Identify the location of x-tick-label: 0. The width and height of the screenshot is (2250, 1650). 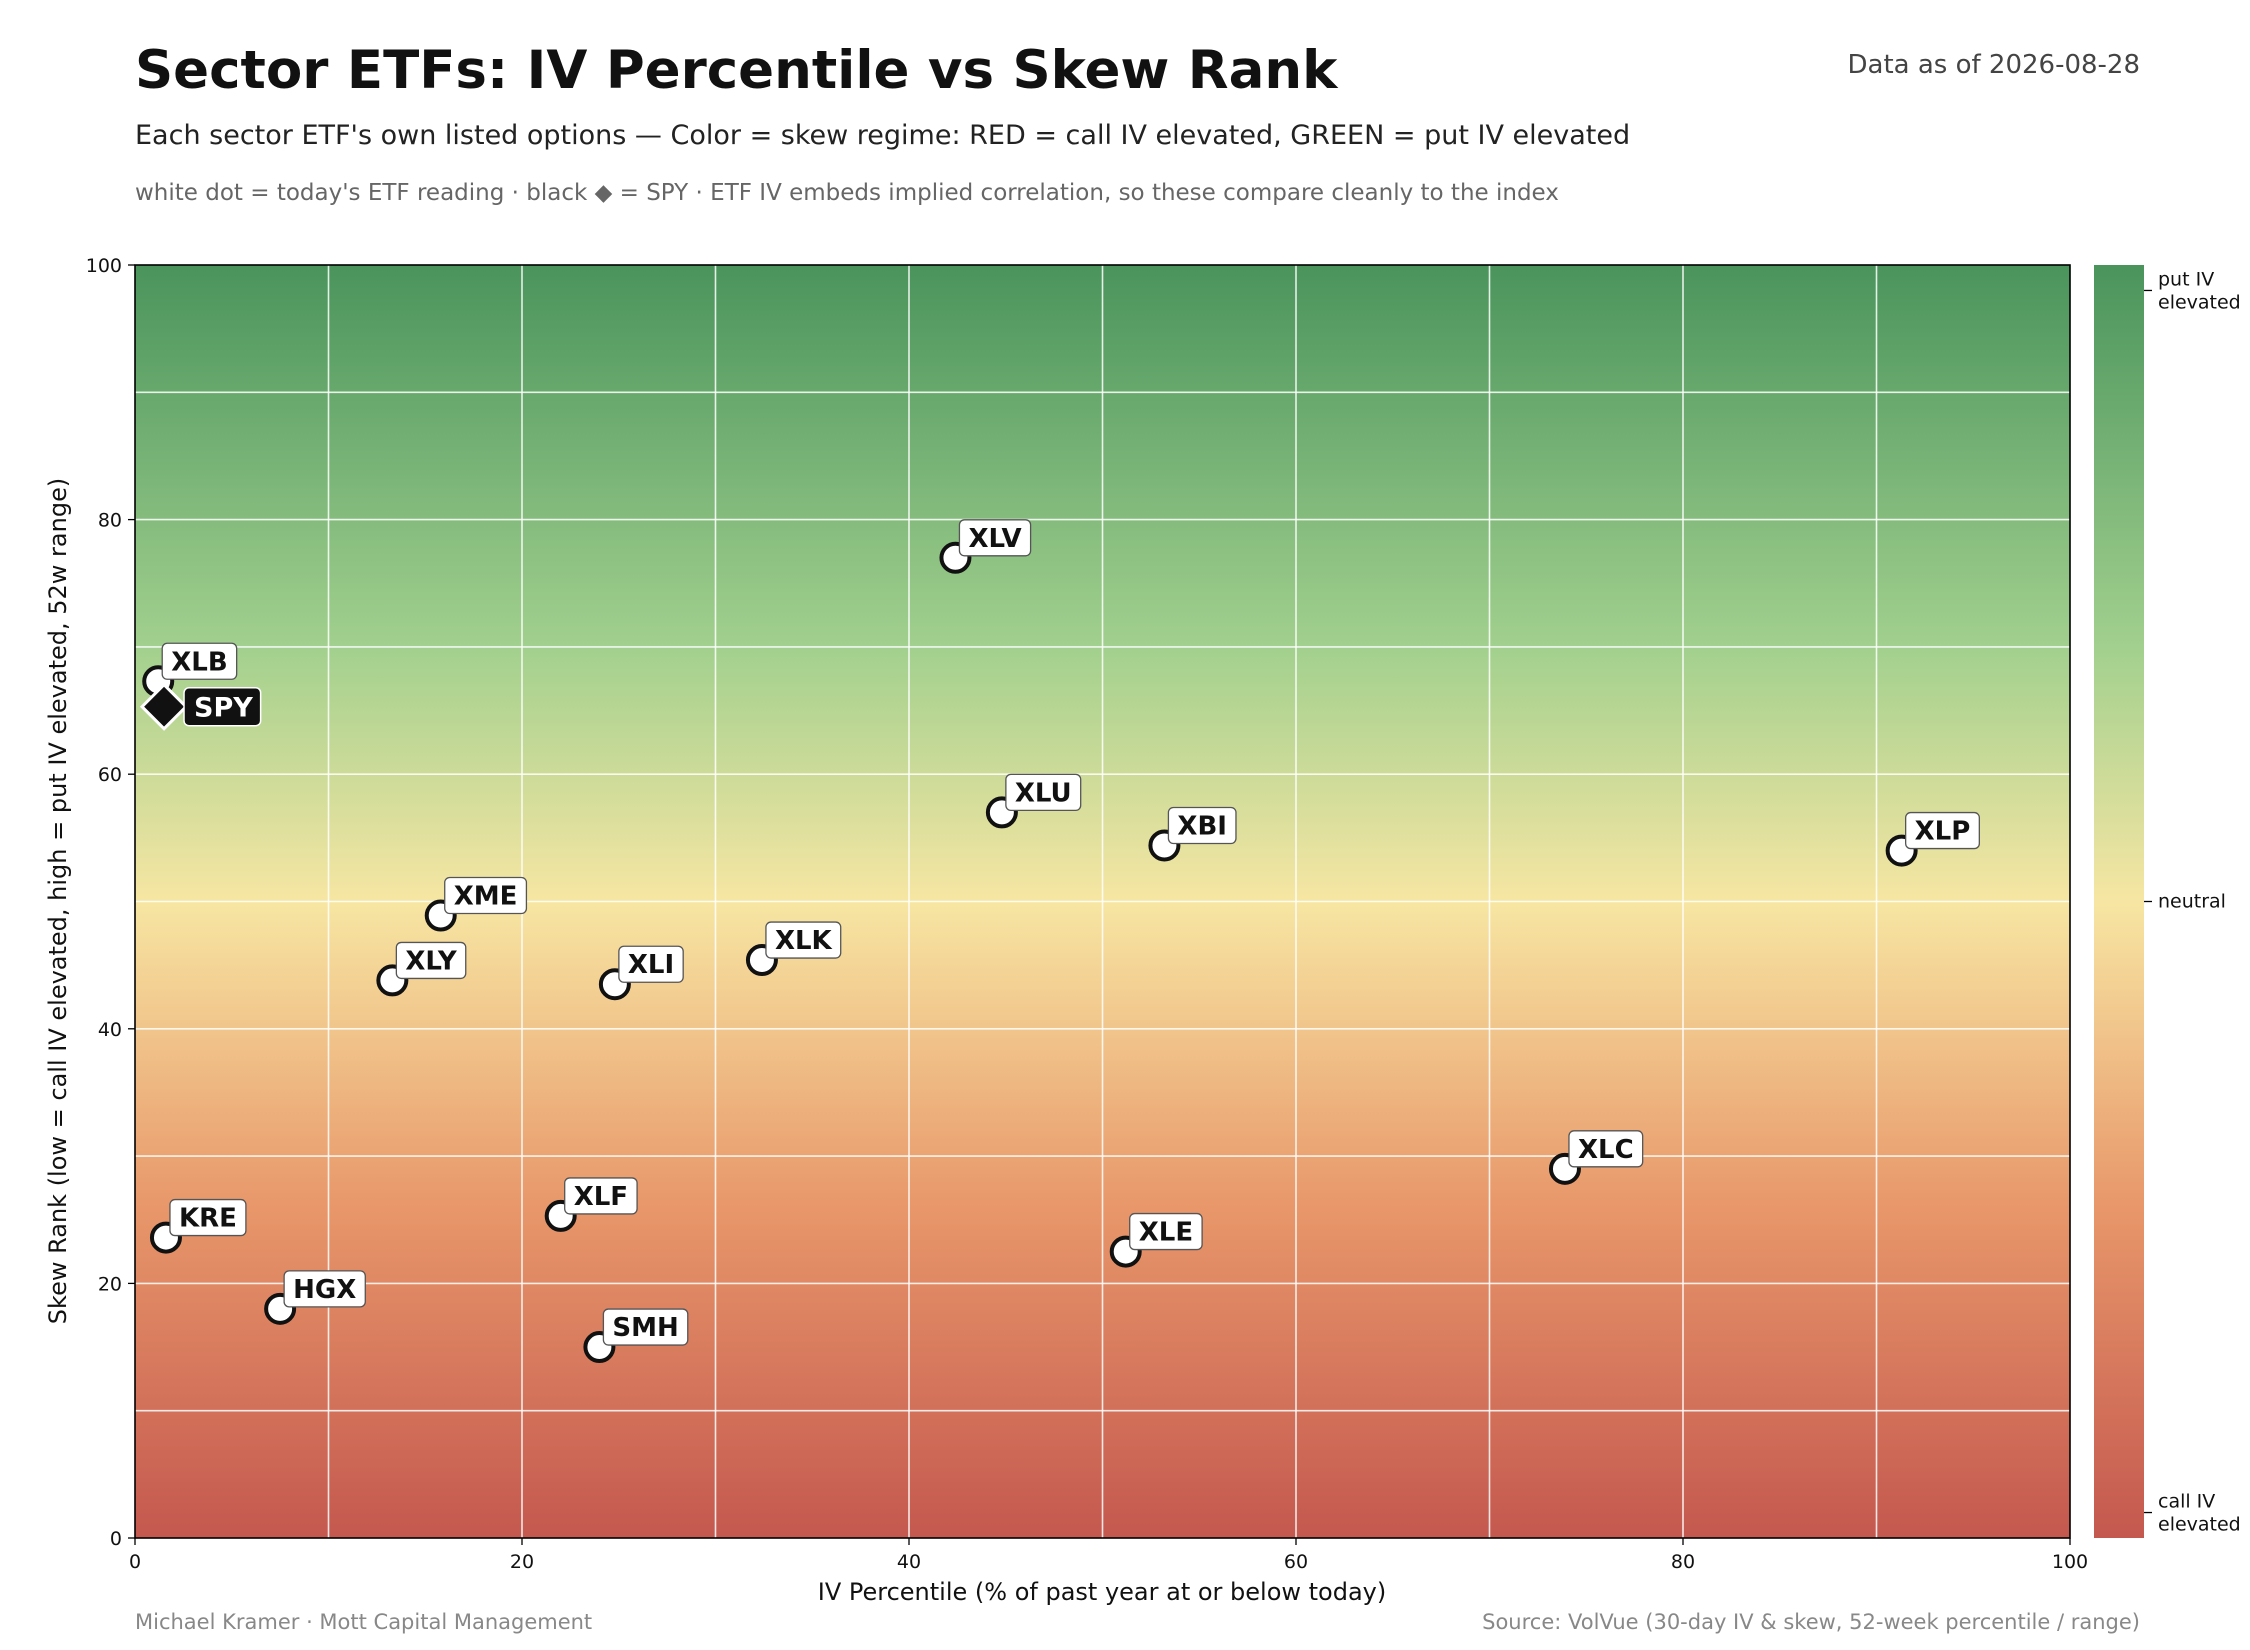
(135, 1562).